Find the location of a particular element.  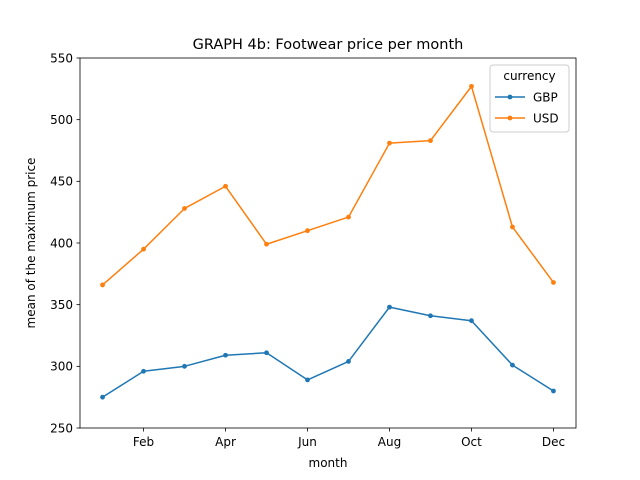

x-tick-label: Feb is located at coordinates (143, 442).